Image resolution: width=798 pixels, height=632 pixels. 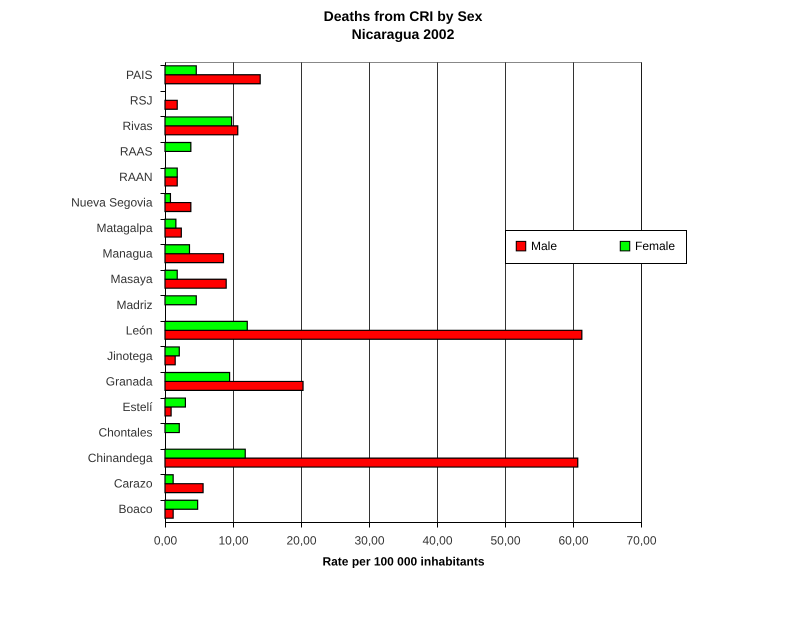 What do you see at coordinates (403, 561) in the screenshot?
I see `x-axis-title: Rate per 100 000 inhabitants` at bounding box center [403, 561].